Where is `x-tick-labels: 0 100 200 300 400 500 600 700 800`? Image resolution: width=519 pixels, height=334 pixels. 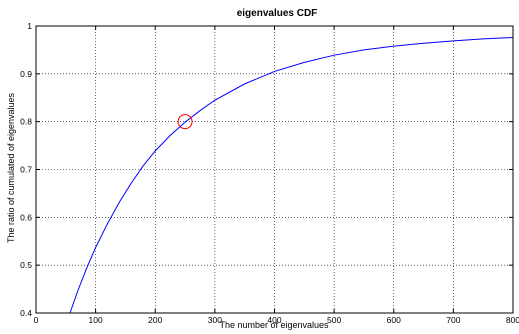 x-tick-labels: 0 100 200 300 400 500 600 700 800 is located at coordinates (276, 320).